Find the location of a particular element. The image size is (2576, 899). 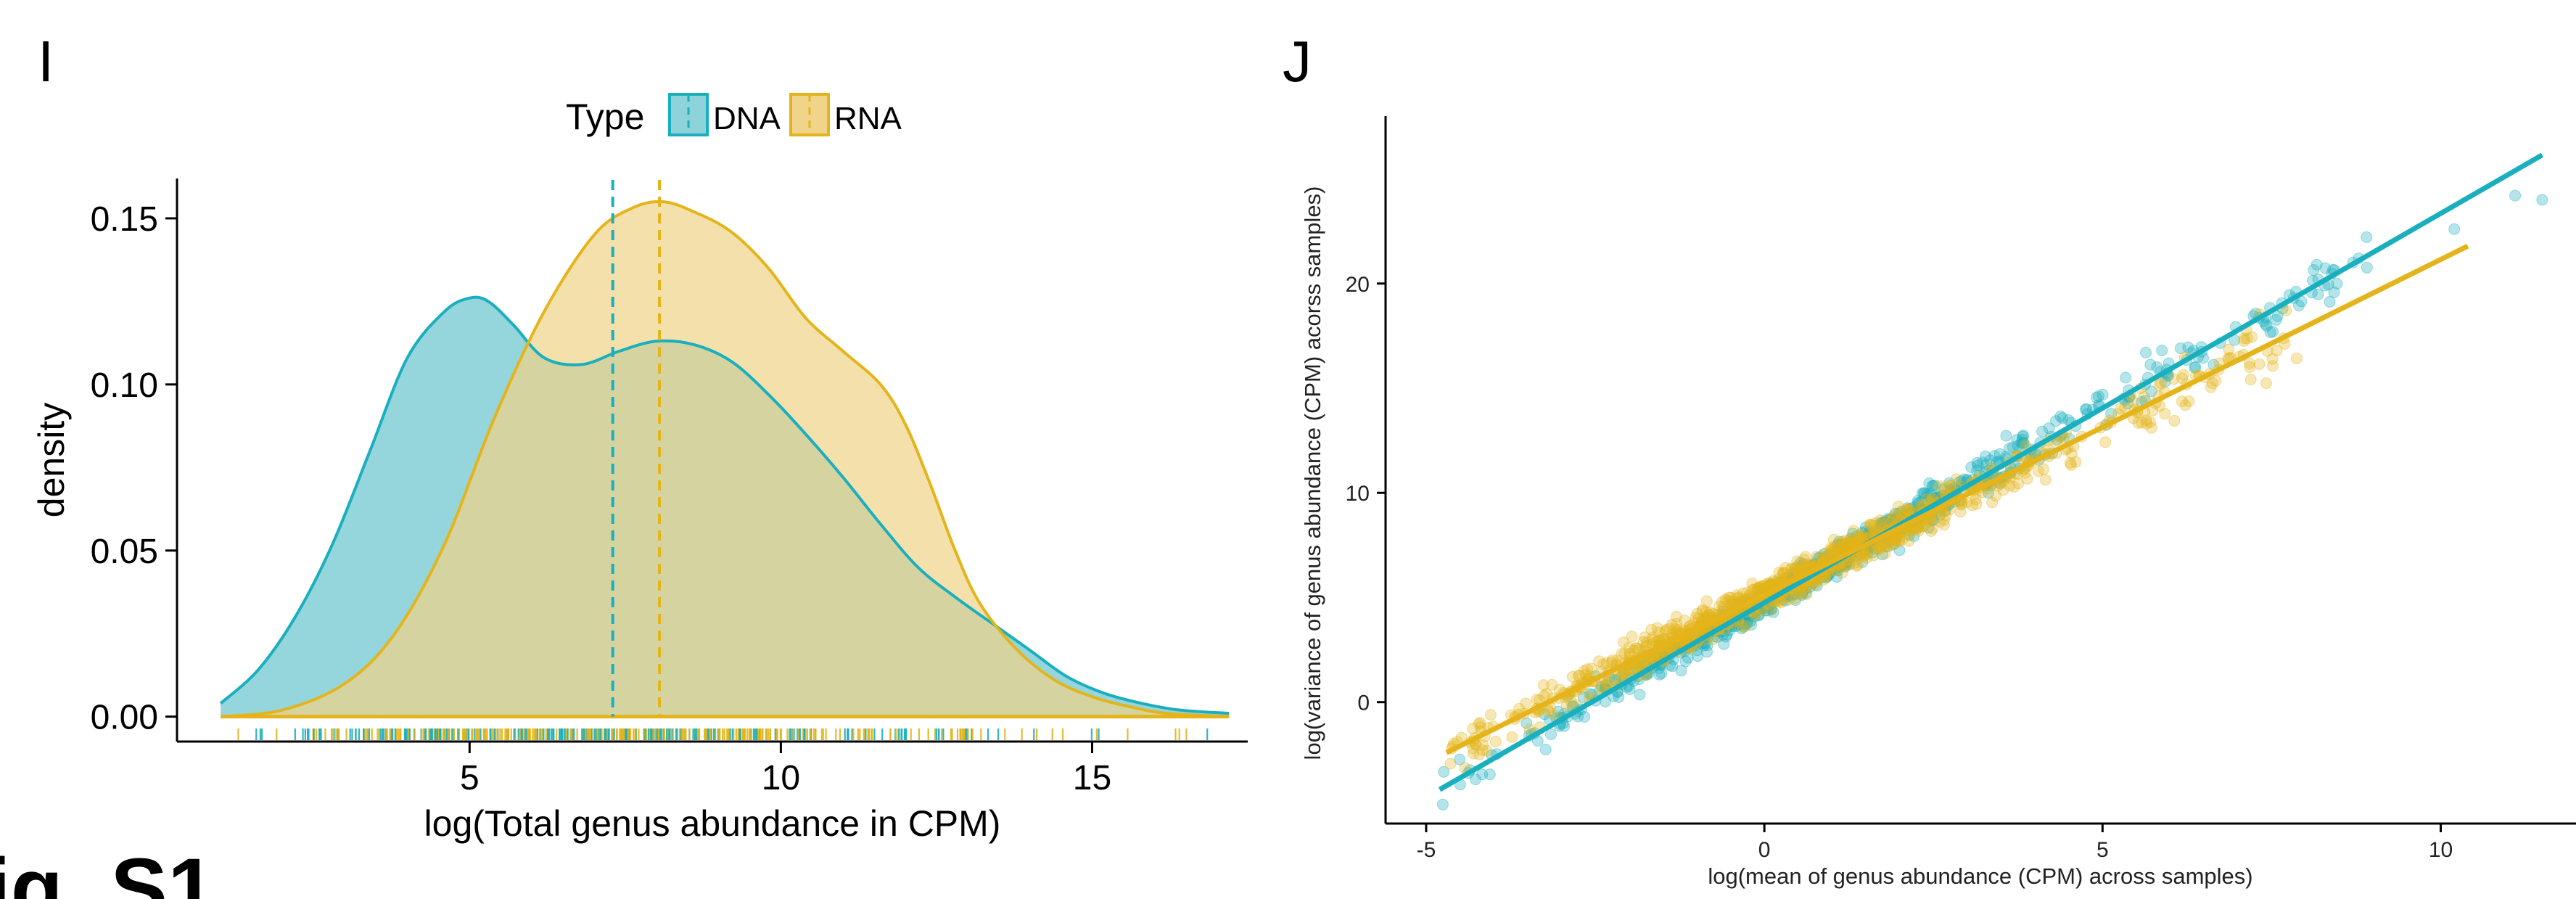

scatter-y-tick-label: 20 is located at coordinates (1358, 285).